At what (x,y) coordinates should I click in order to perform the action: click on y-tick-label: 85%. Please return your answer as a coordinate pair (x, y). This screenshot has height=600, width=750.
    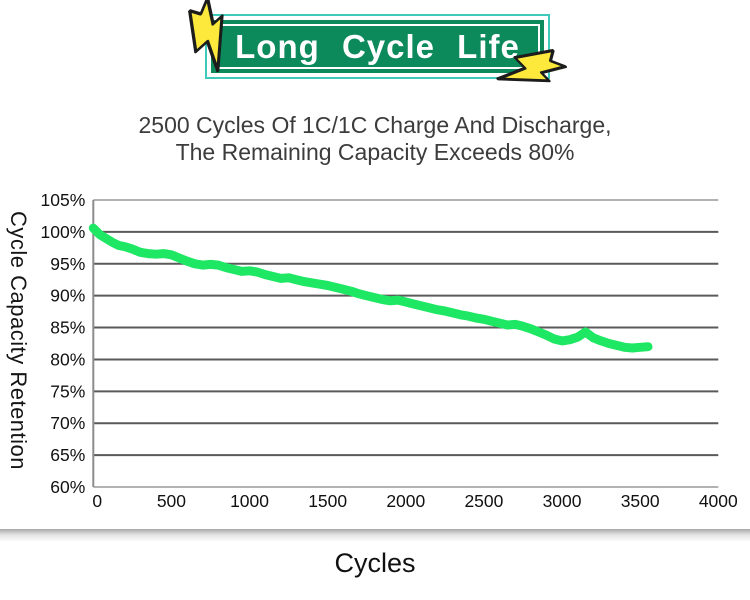
    Looking at the image, I should click on (67, 328).